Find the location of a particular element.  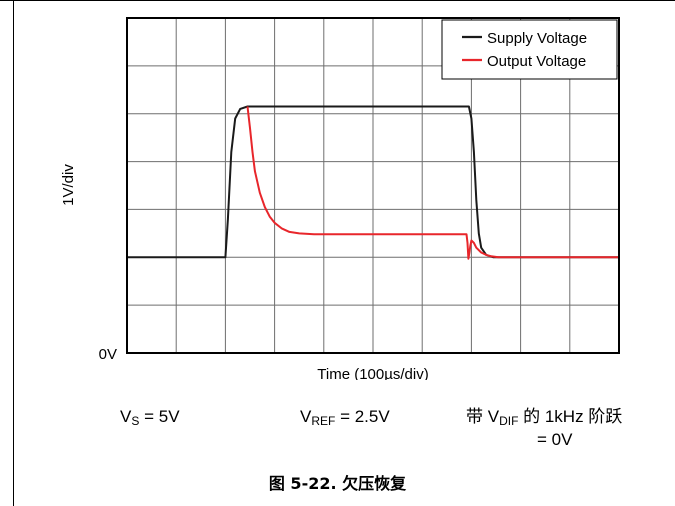

vdif-subscript: DIF is located at coordinates (509, 421).